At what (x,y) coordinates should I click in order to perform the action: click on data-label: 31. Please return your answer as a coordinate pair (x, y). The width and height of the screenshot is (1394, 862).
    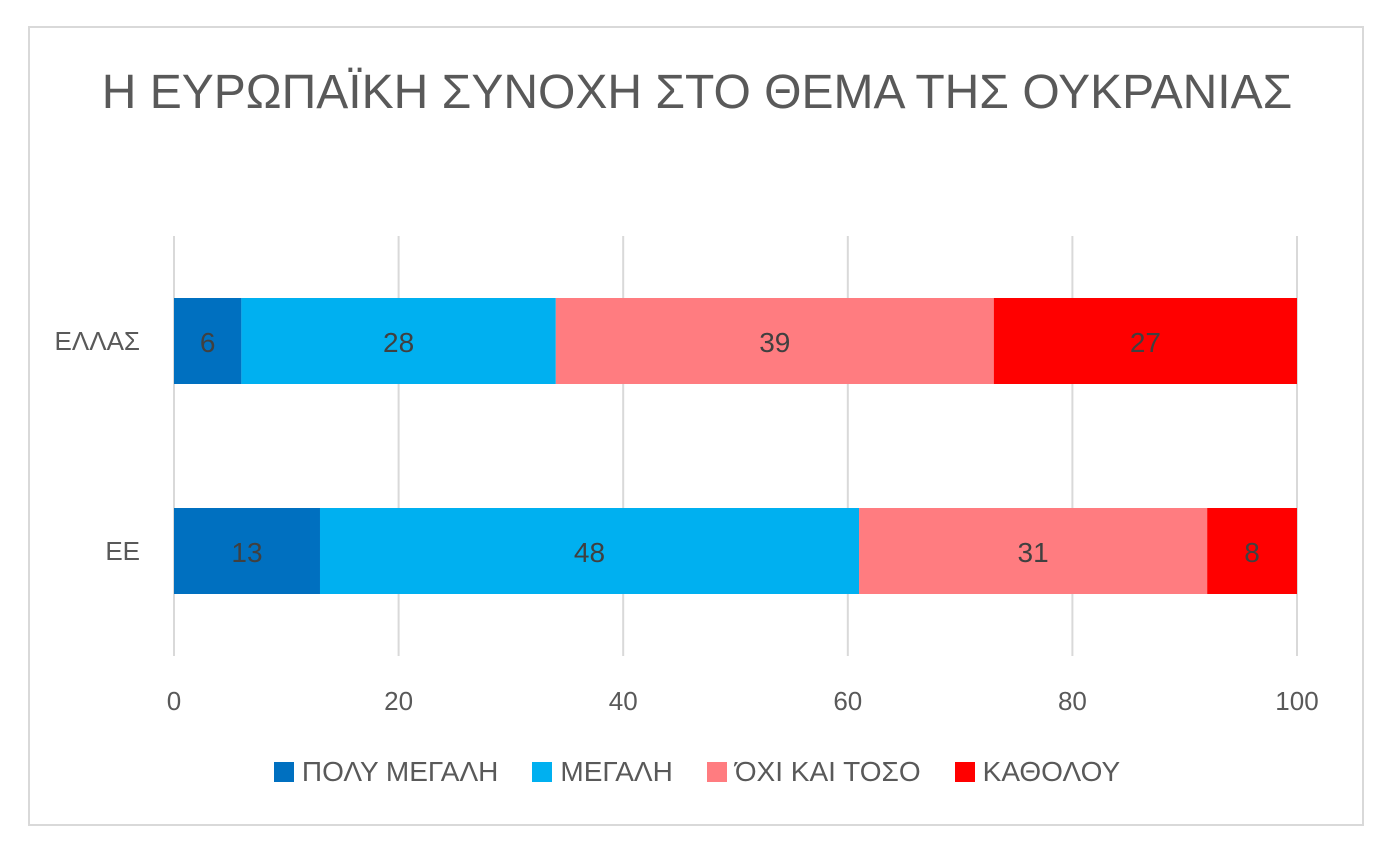
    Looking at the image, I should click on (1033, 552).